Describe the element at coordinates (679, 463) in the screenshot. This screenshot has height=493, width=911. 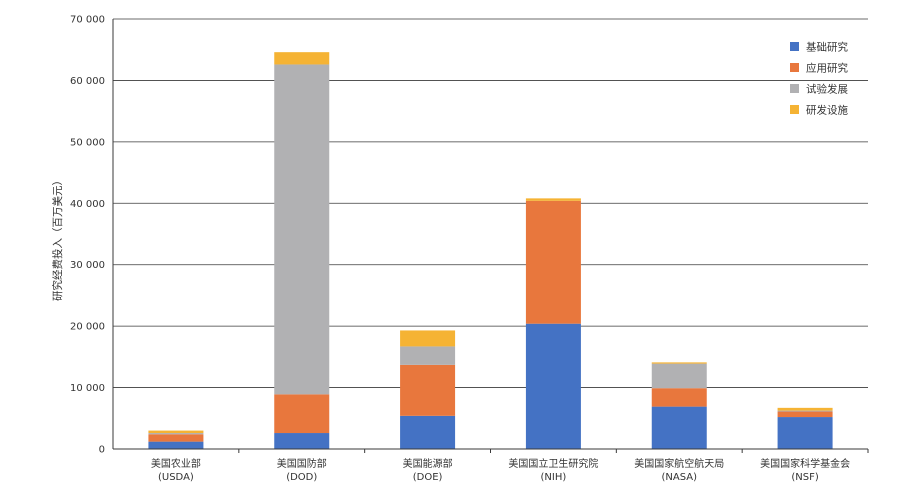
I see `x-category-label: 美国国家航空航天局` at that location.